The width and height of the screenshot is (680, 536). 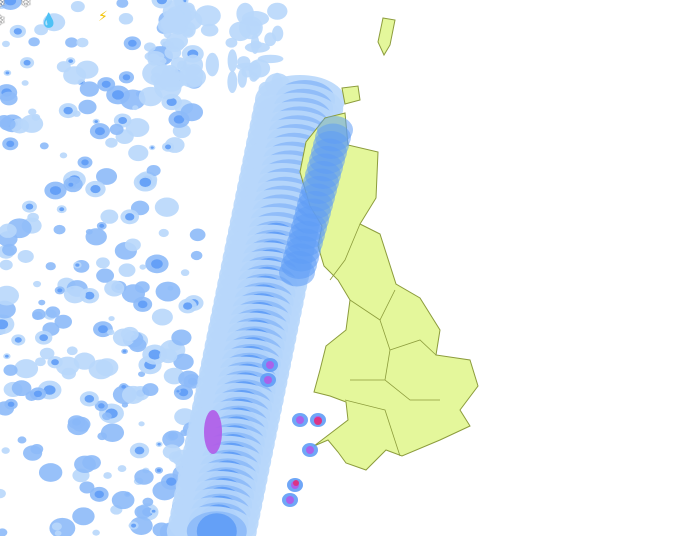 I want to click on raindrop-icon: 💧, so click(x=49, y=21).